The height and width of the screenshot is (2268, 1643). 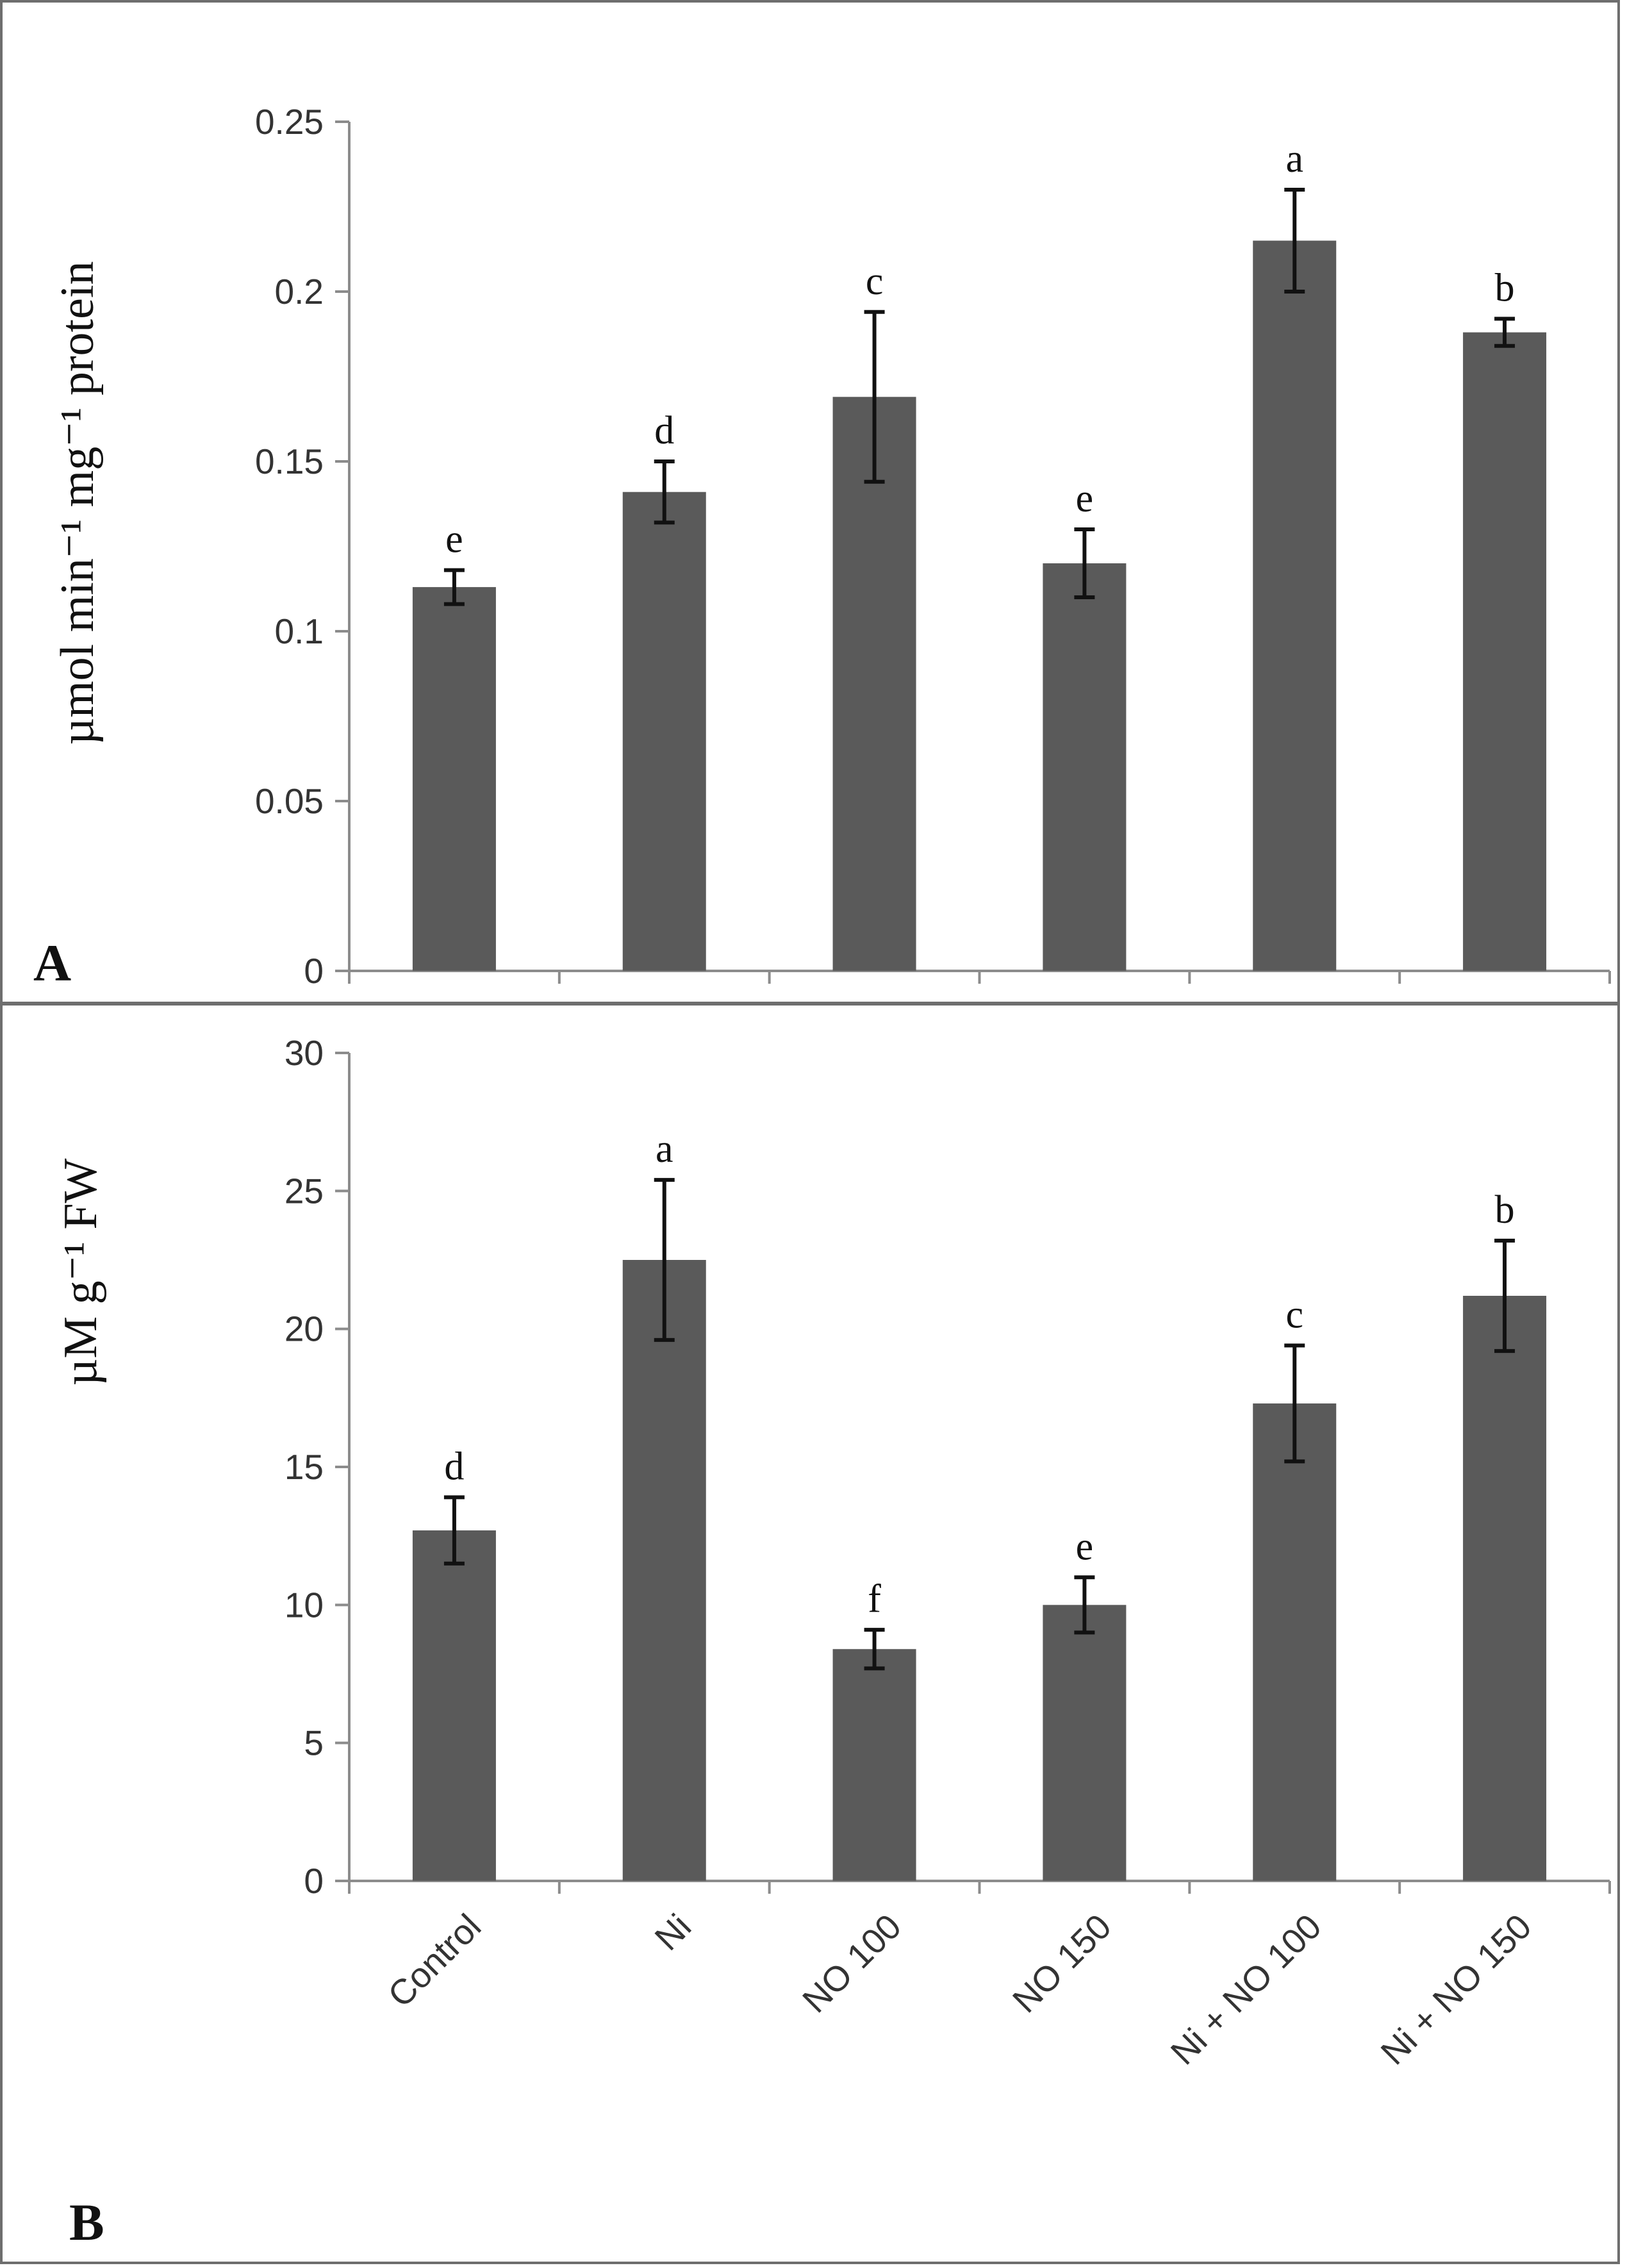 What do you see at coordinates (314, 1881) in the screenshot?
I see `panel-b-y-tick-label: 0` at bounding box center [314, 1881].